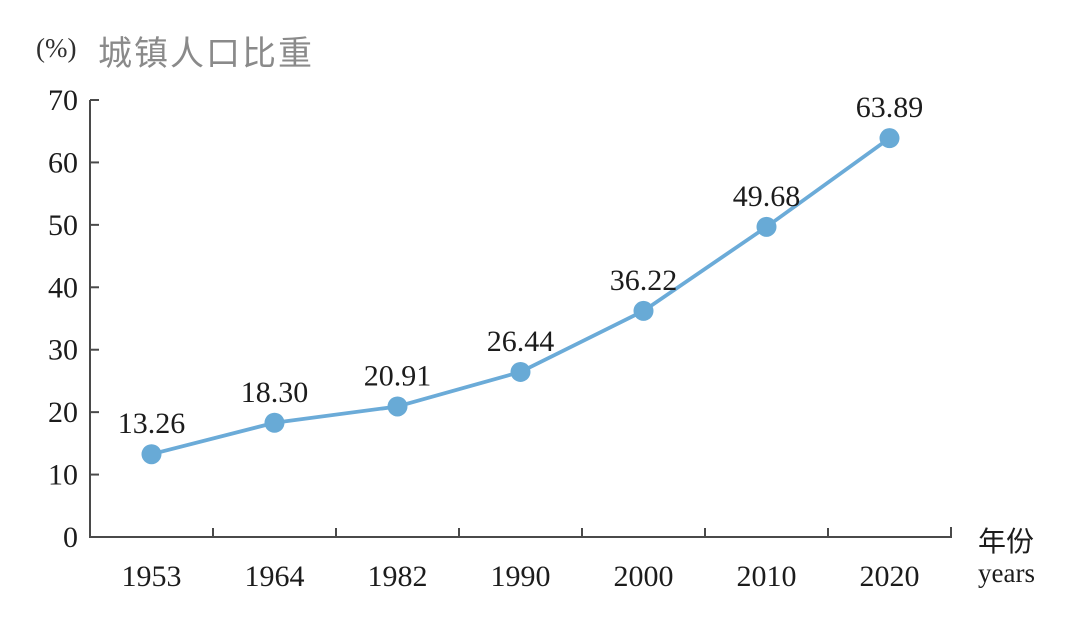  Describe the element at coordinates (398, 576) in the screenshot. I see `x-tick-label: 1982` at that location.